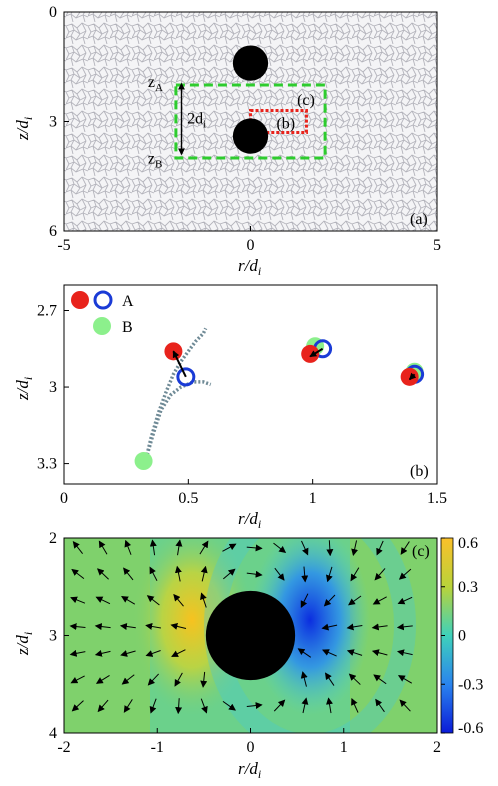  What do you see at coordinates (470, 728) in the screenshot?
I see `cb-tick-label-4: -0.6` at bounding box center [470, 728].